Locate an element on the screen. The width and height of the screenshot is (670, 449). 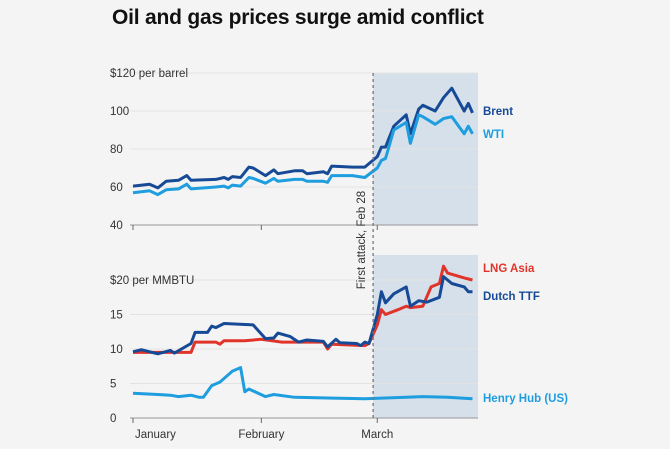
x-tick-label: March is located at coordinates (377, 435).